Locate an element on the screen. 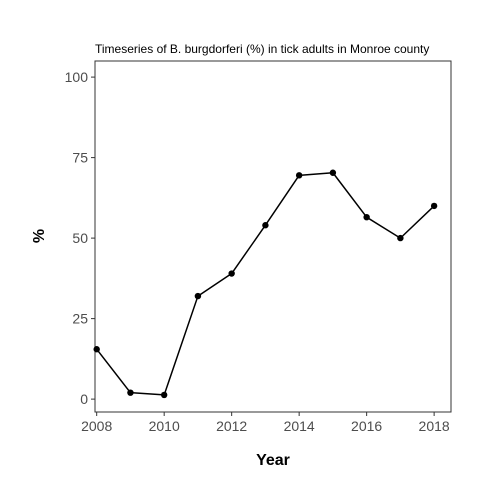  y-axis: 0 25 50 75 100 is located at coordinates (80, 238).